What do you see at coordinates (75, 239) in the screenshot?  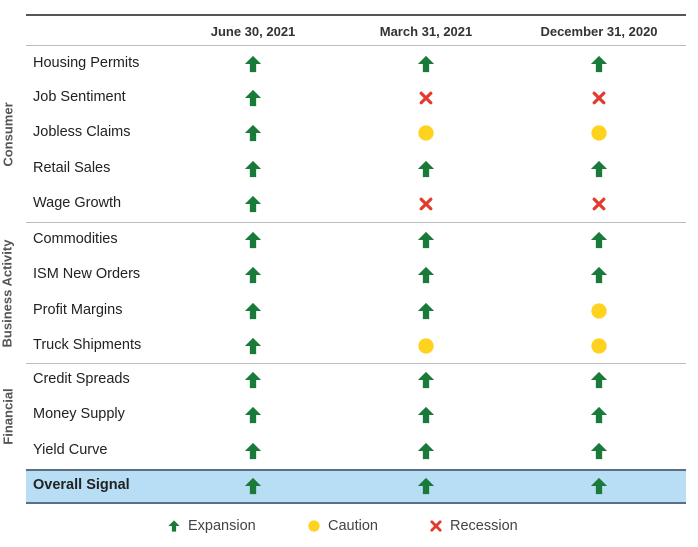 I see `row-label: Commodities` at bounding box center [75, 239].